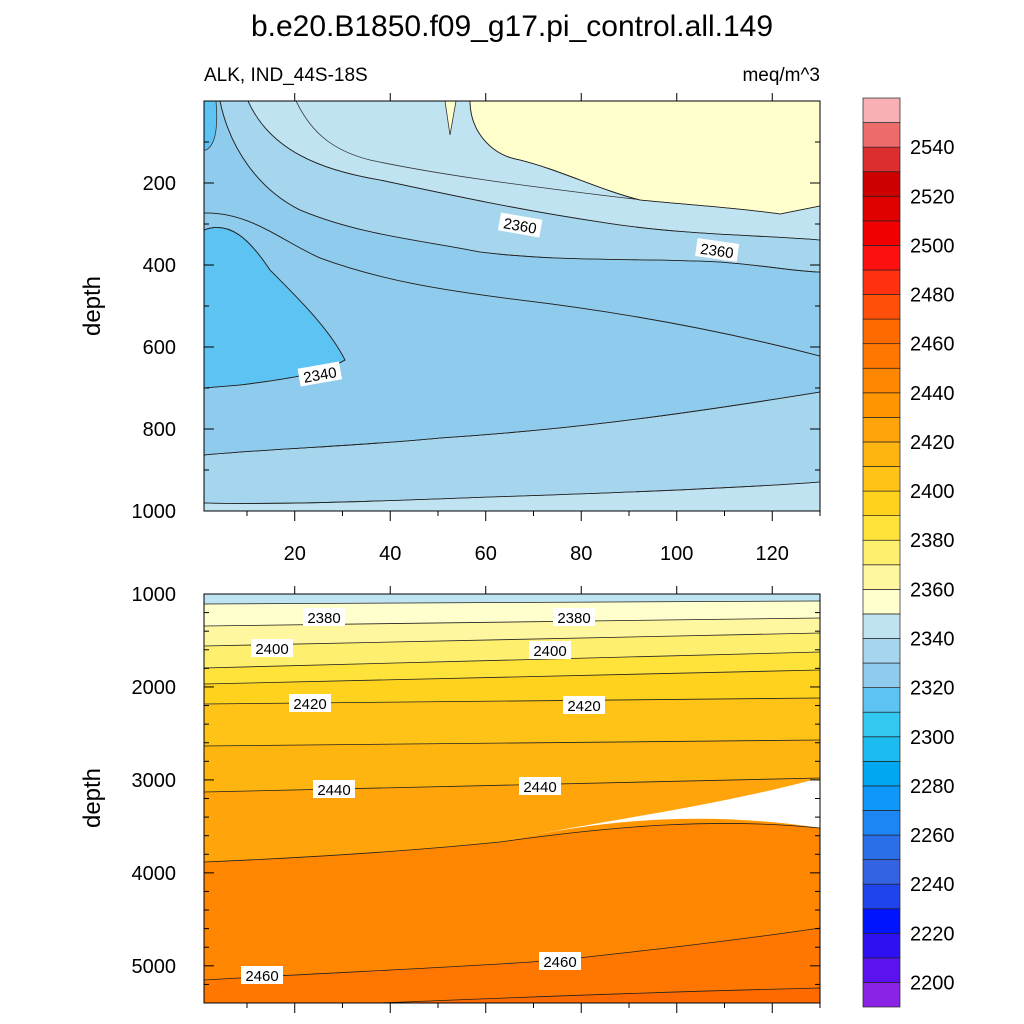 This screenshot has width=1024, height=1024. Describe the element at coordinates (159, 184) in the screenshot. I see `upper-ytick-label: 200` at that location.